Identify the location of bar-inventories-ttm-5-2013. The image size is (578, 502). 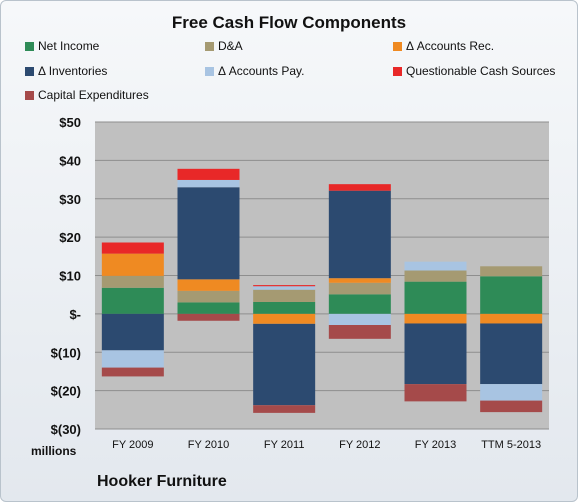
(511, 354).